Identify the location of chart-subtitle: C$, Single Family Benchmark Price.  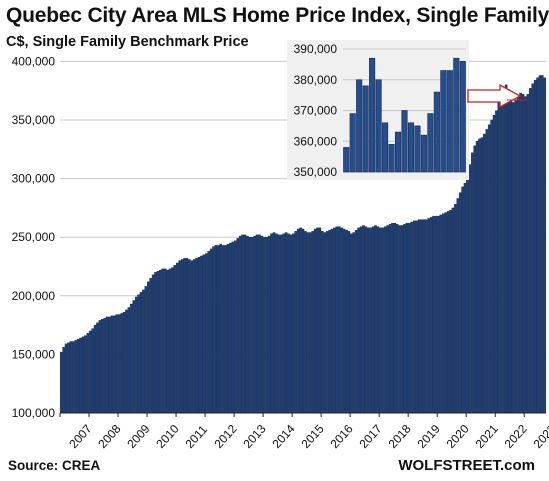
(127, 42).